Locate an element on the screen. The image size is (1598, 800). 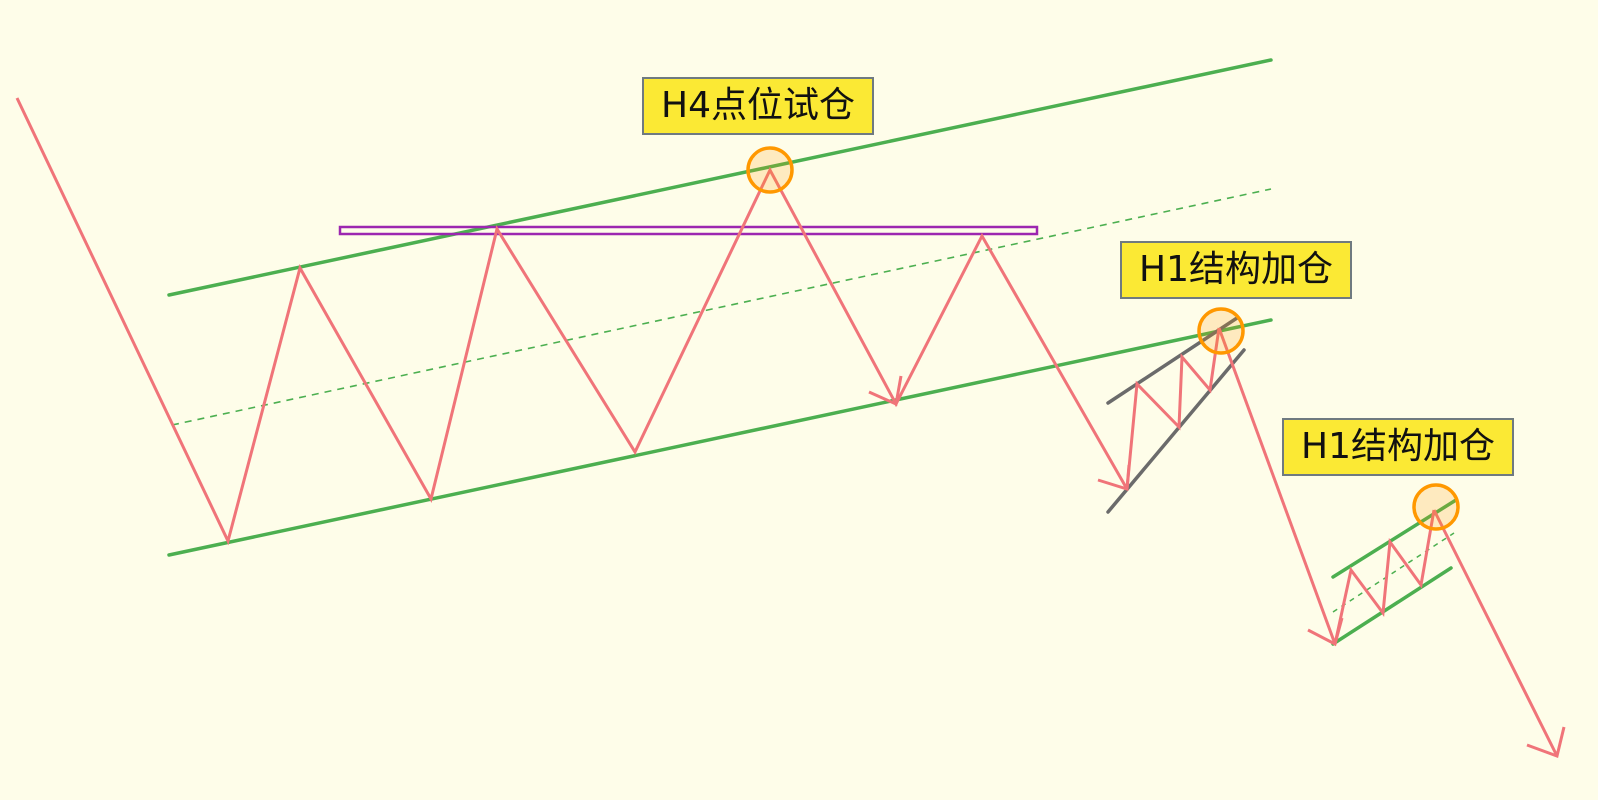
channel-2-lower-line is located at coordinates (1392, 606).